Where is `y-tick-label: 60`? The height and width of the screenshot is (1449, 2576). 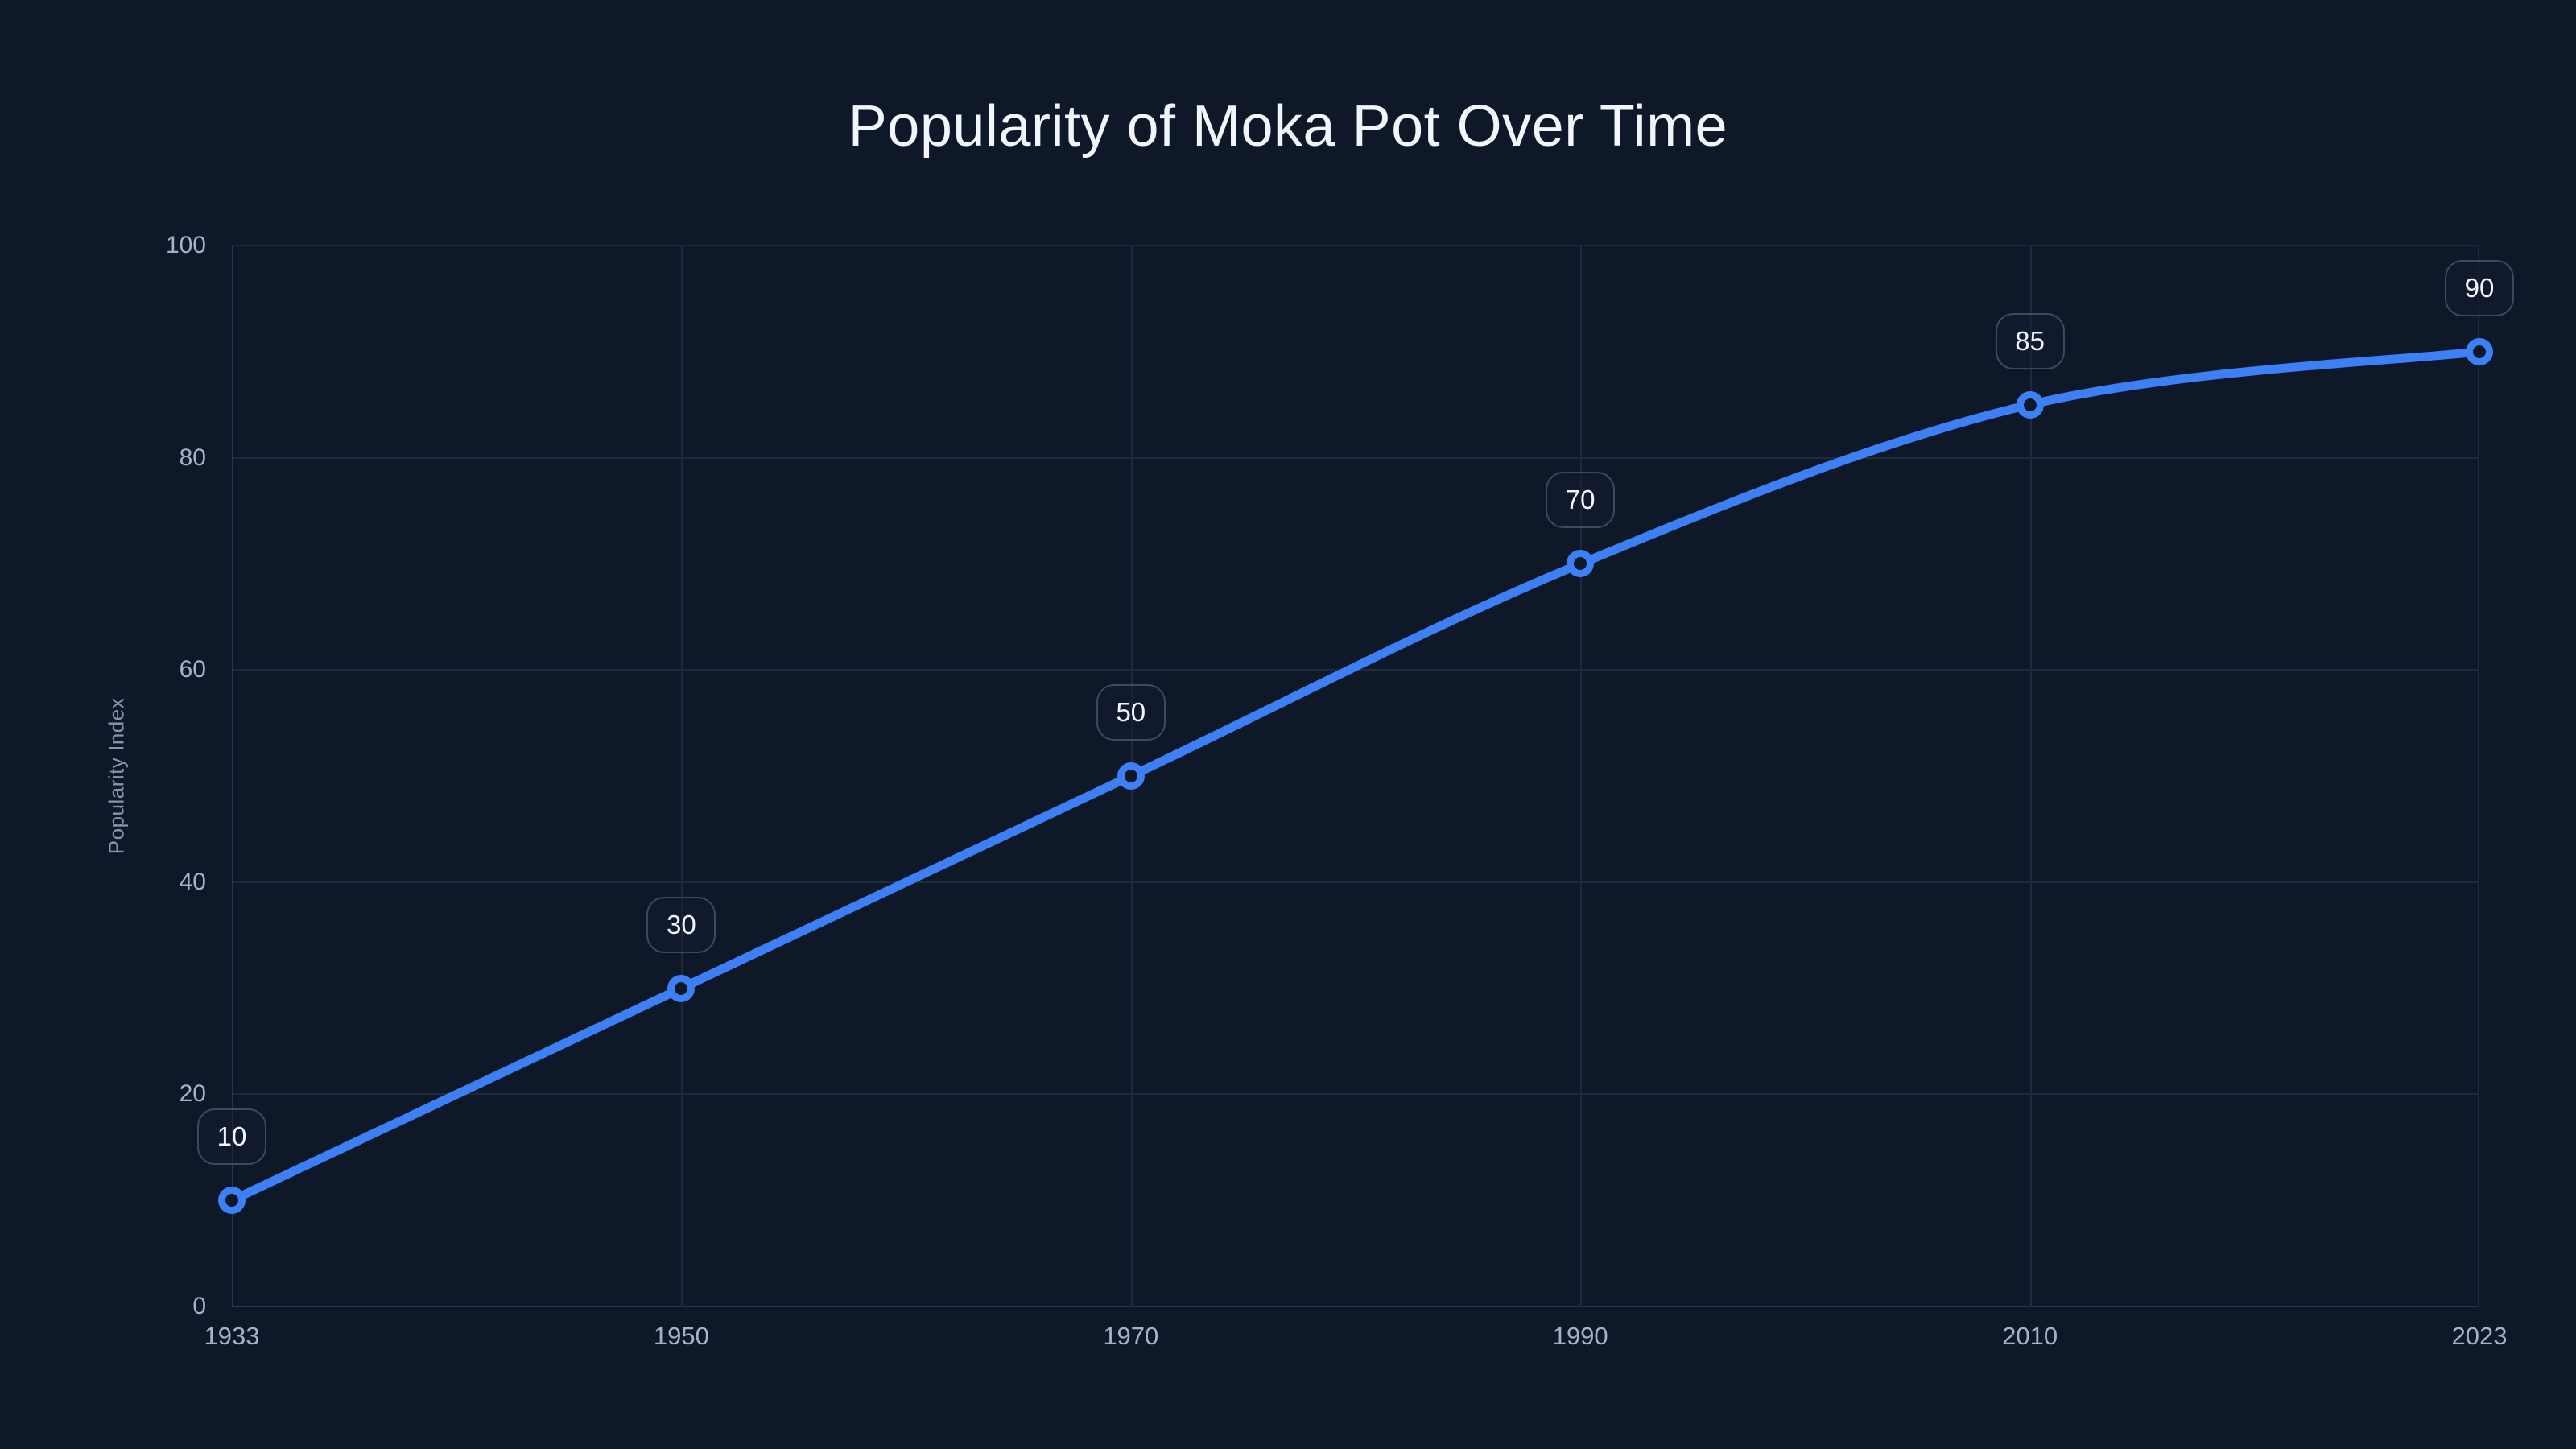
y-tick-label: 60 is located at coordinates (192, 669).